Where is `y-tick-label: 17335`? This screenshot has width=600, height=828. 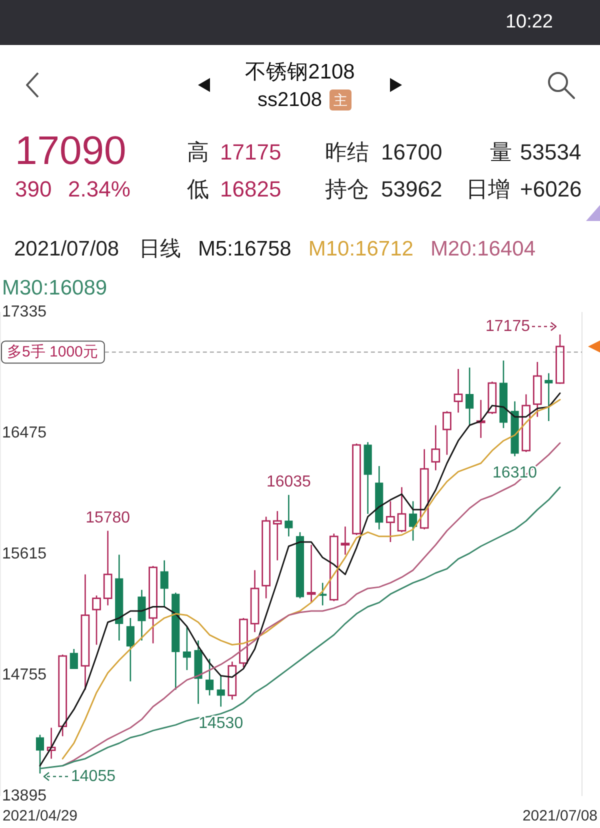 y-tick-label: 17335 is located at coordinates (24, 312).